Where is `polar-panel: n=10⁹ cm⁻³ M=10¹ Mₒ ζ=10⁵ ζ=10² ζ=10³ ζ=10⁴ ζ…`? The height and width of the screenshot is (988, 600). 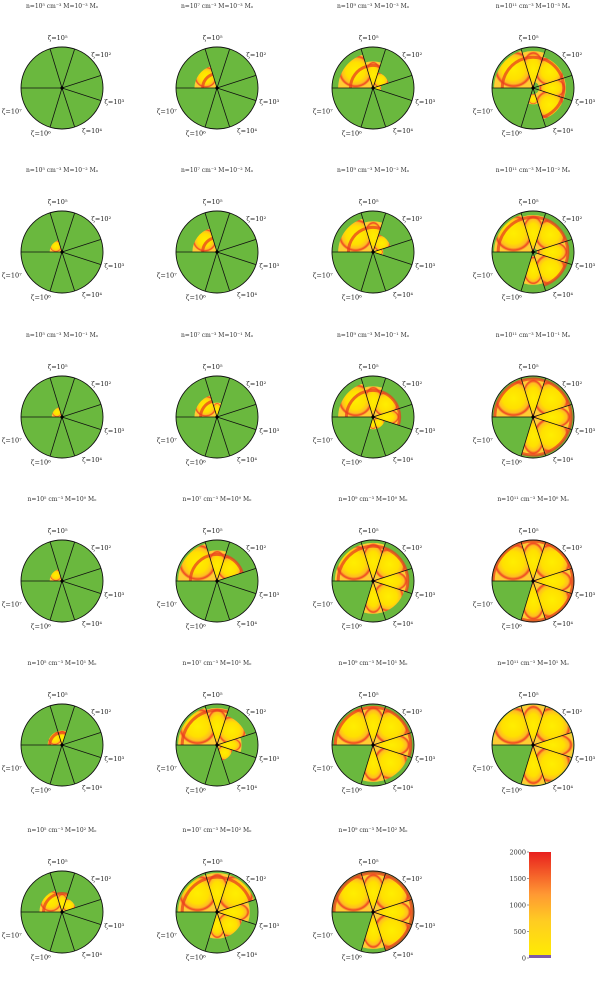
polar-panel: n=10⁹ cm⁻³ M=10¹ Mₒ ζ=10⁵ ζ=10² ζ=10³ ζ=10⁴ ζ… is located at coordinates (374, 727).